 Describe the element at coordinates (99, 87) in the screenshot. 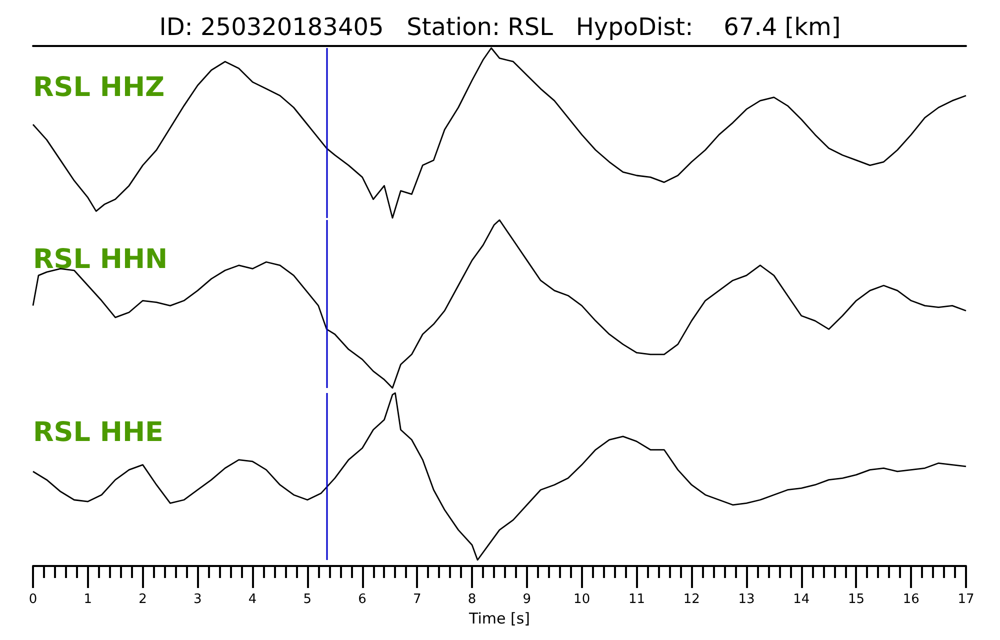

I see `annotation: RSL HHZ` at that location.